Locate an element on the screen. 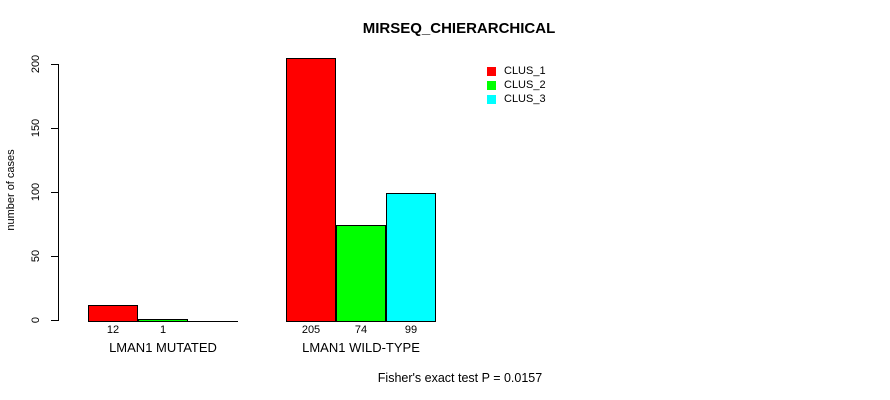 This screenshot has height=400, width=890. stat-annotation: Fisher's exact test P = 0.0157 is located at coordinates (460, 378).